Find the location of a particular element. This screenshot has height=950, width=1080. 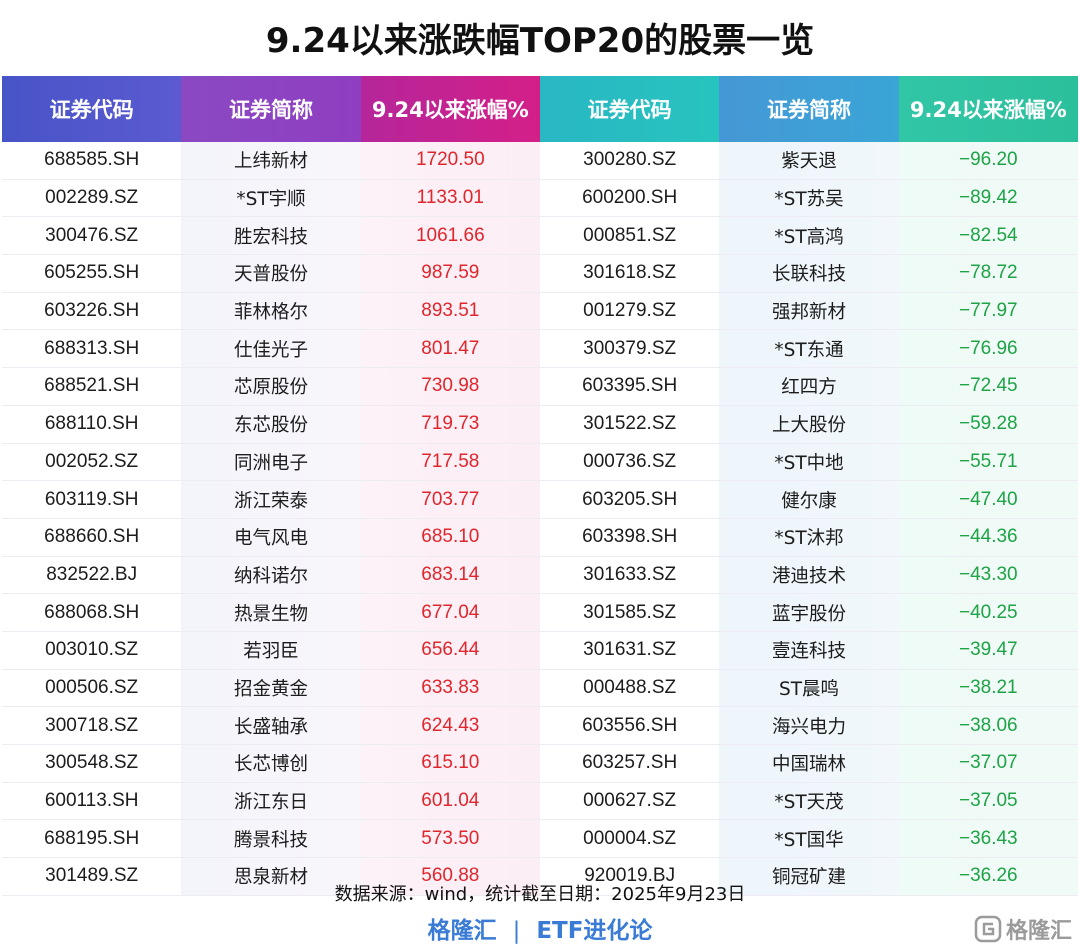

table-row: 688110.SH 东芯股份 719.73 301522.SZ 上大股份 −59.28 is located at coordinates (540, 424).